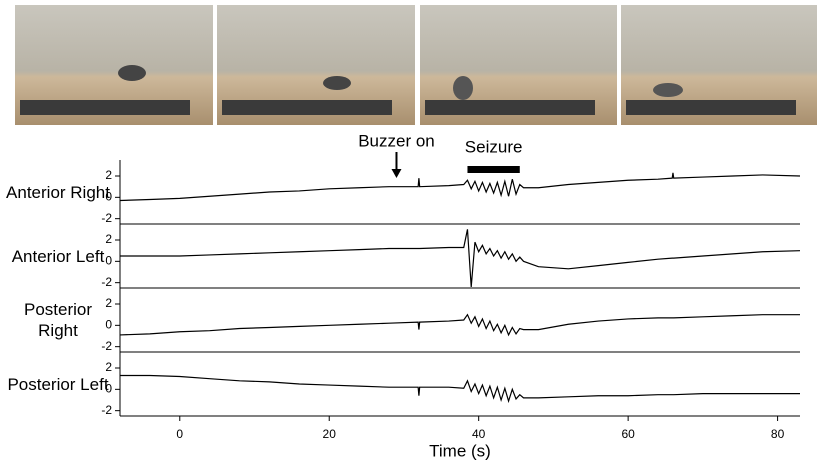  What do you see at coordinates (479, 434) in the screenshot?
I see `x-tick-label: 40` at bounding box center [479, 434].